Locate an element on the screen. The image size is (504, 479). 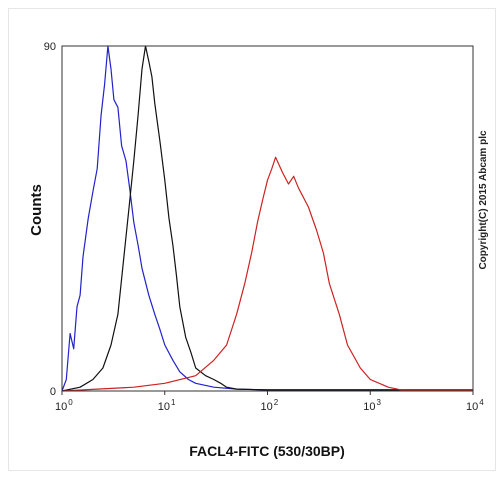
x-tick-label-4: 10⁴ is located at coordinates (475, 405).